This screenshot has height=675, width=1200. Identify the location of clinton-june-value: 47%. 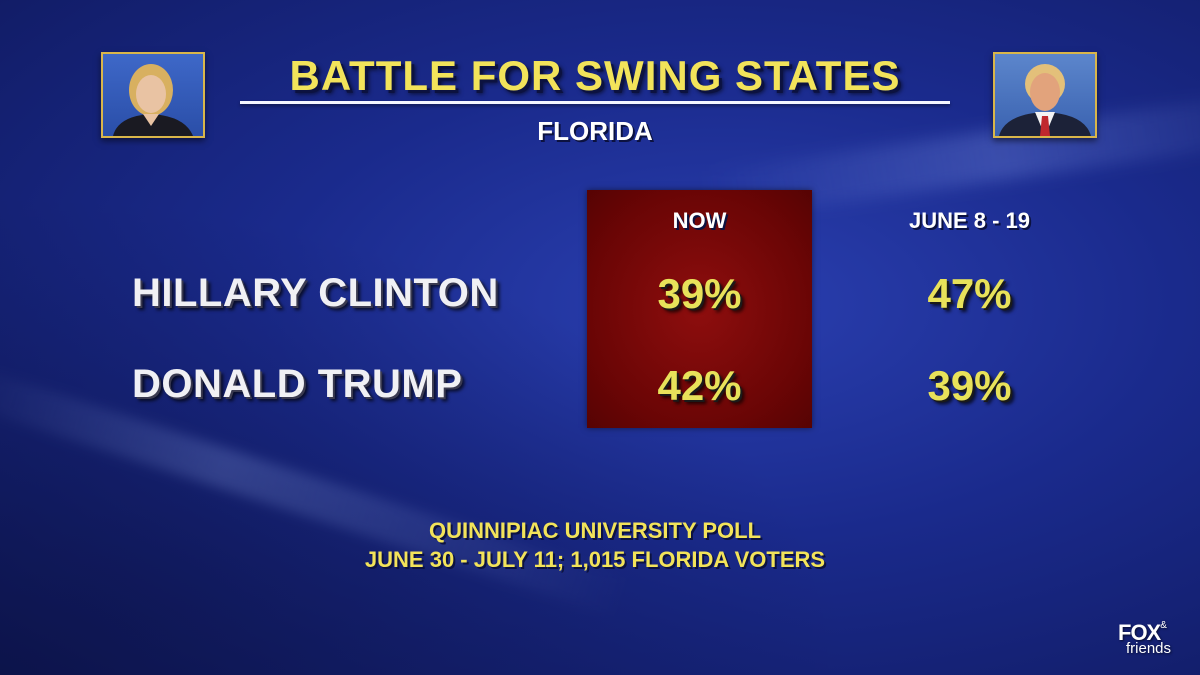
(969, 293).